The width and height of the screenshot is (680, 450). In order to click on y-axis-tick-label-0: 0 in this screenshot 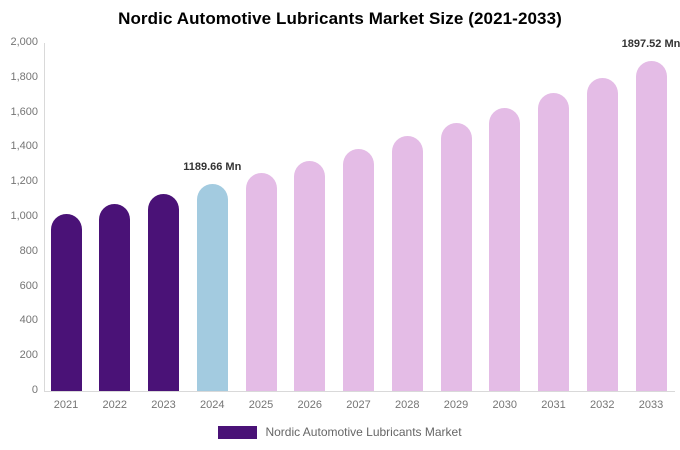, I will do `click(34, 390)`.